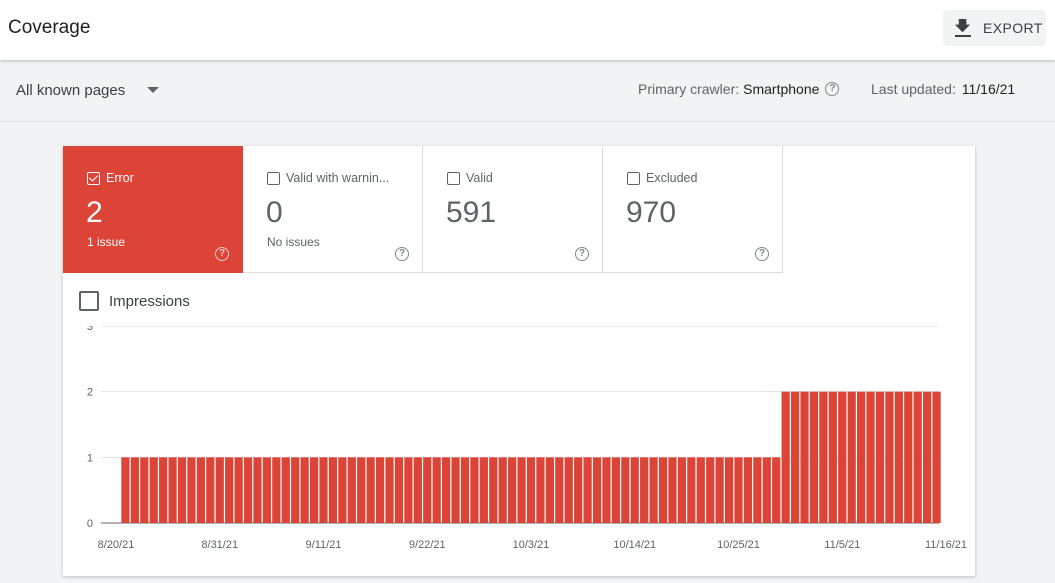 The width and height of the screenshot is (1055, 583). Describe the element at coordinates (71, 90) in the screenshot. I see `scope-label: All known pages` at that location.